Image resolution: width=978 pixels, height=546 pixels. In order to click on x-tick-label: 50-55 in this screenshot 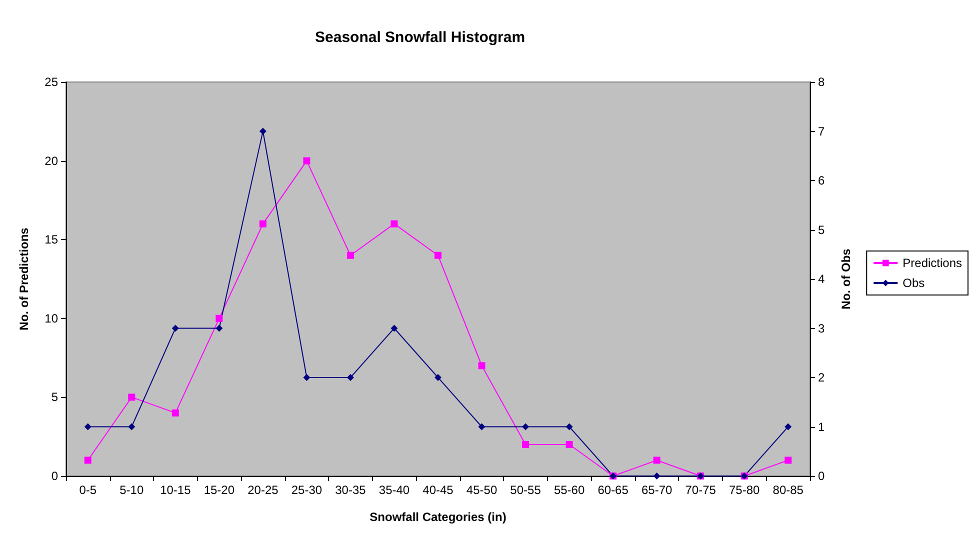, I will do `click(526, 490)`.